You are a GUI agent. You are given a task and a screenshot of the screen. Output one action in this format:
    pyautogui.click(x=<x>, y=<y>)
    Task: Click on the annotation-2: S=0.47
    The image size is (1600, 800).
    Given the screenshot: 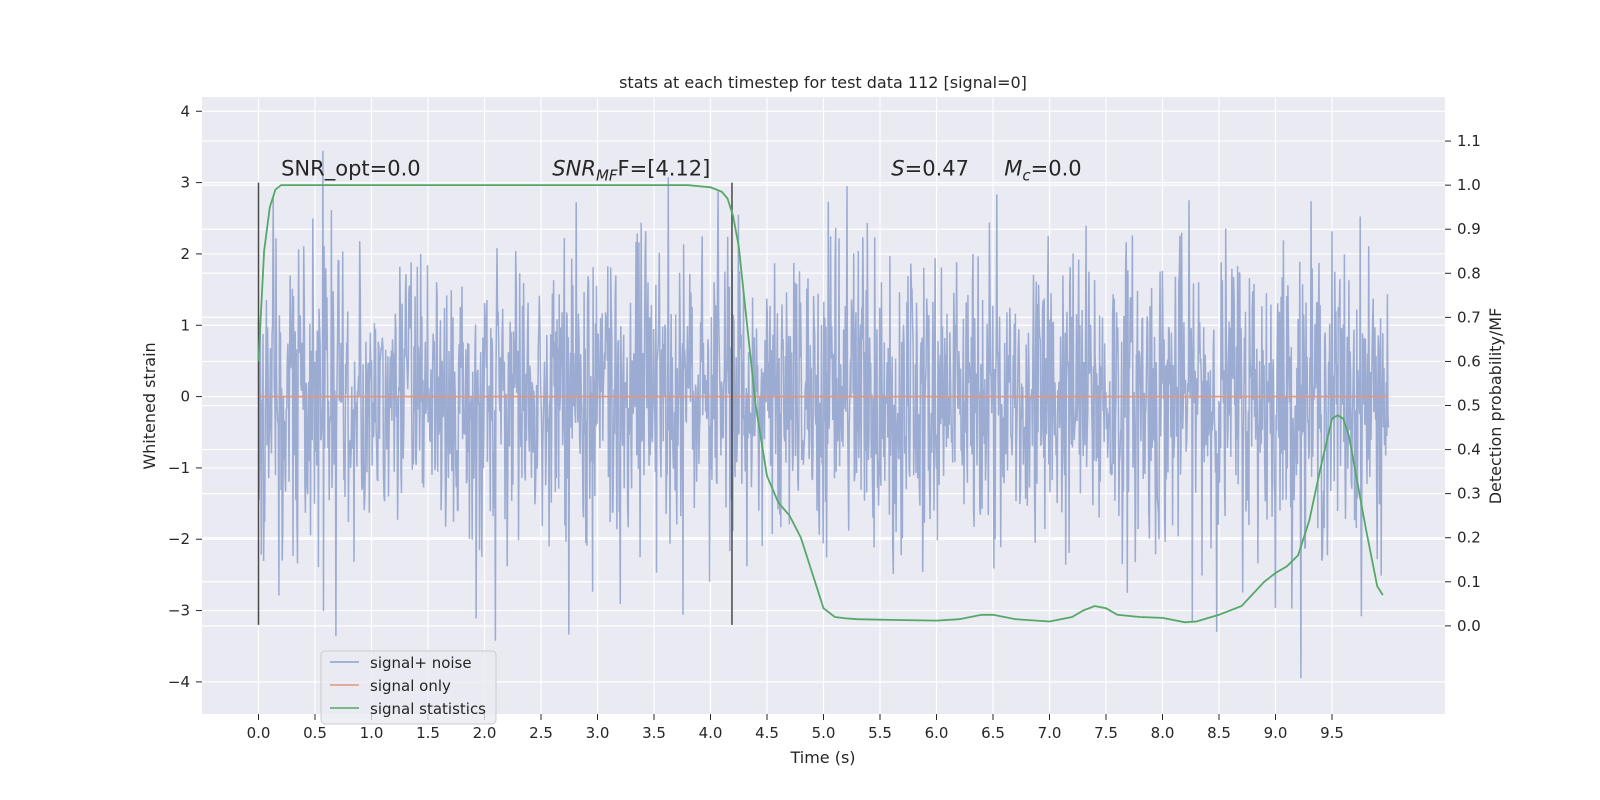 What is the action you would take?
    pyautogui.click(x=930, y=168)
    